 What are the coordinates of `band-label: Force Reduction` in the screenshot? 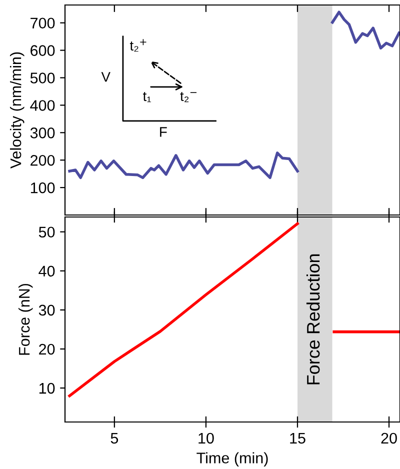 It's located at (313, 319).